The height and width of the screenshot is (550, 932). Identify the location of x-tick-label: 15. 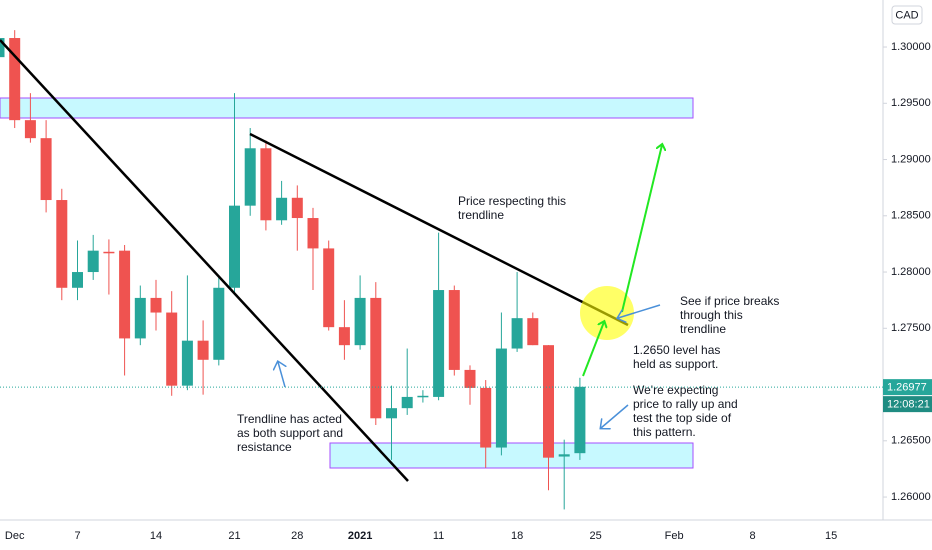
(831, 536).